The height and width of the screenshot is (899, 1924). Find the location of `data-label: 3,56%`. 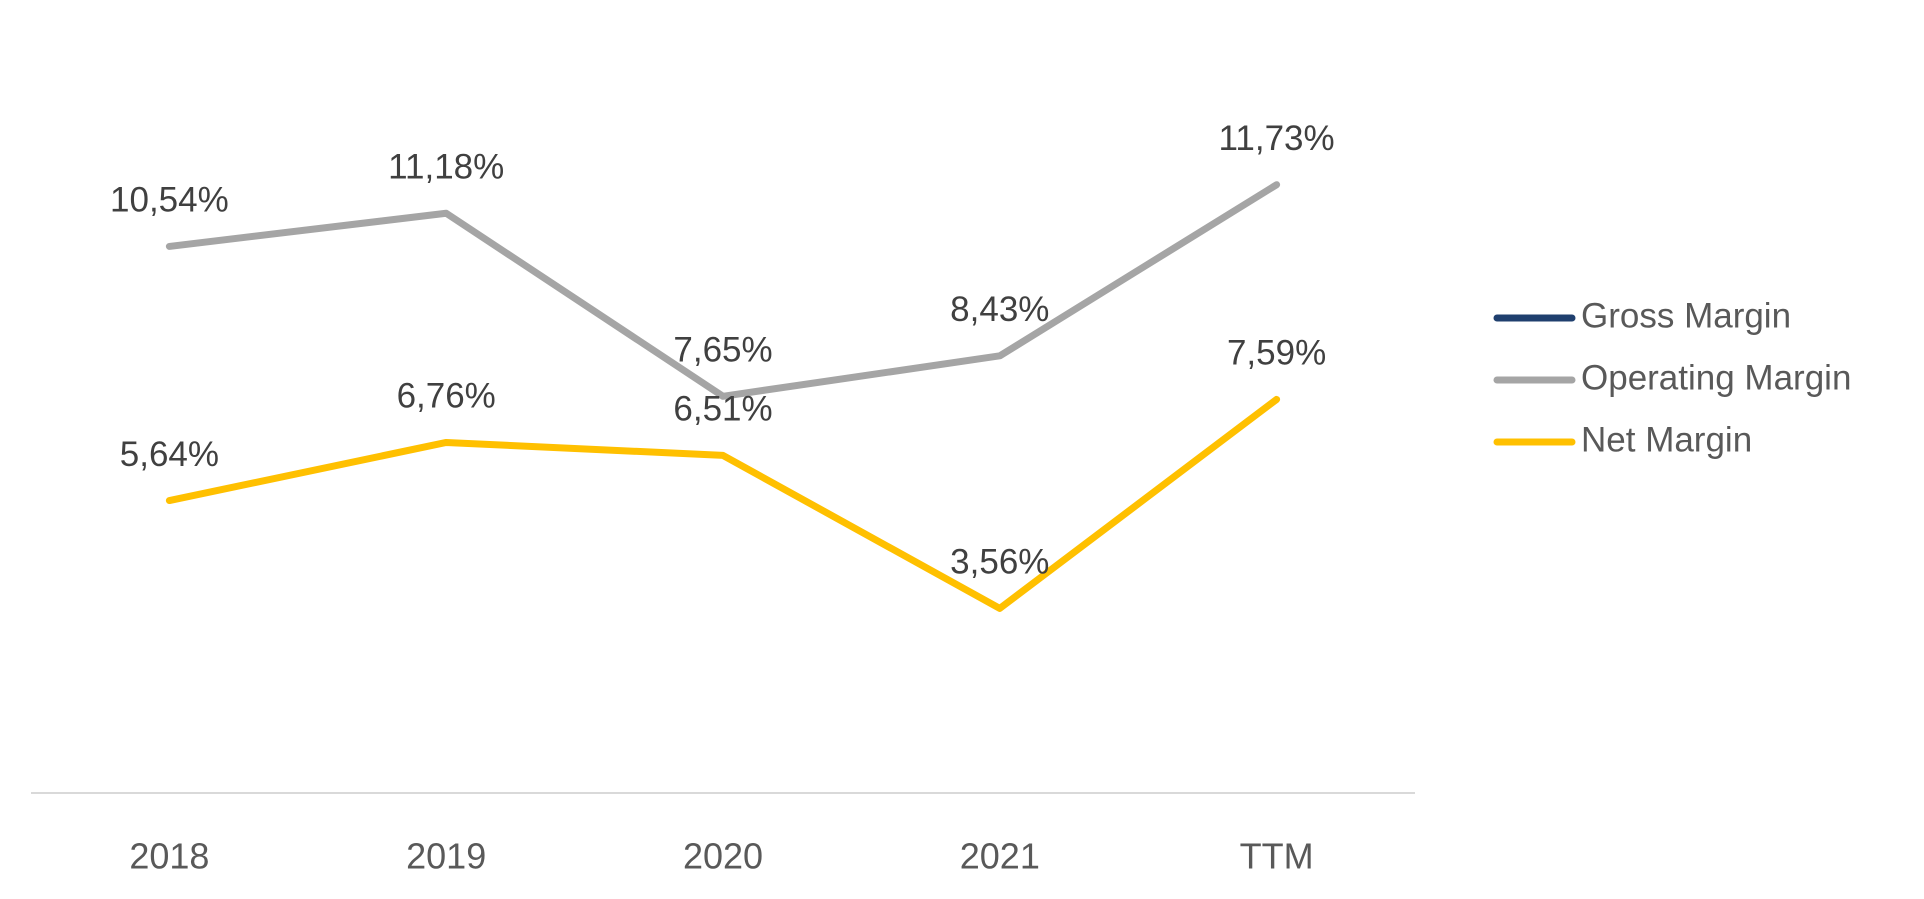

data-label: 3,56% is located at coordinates (999, 562).